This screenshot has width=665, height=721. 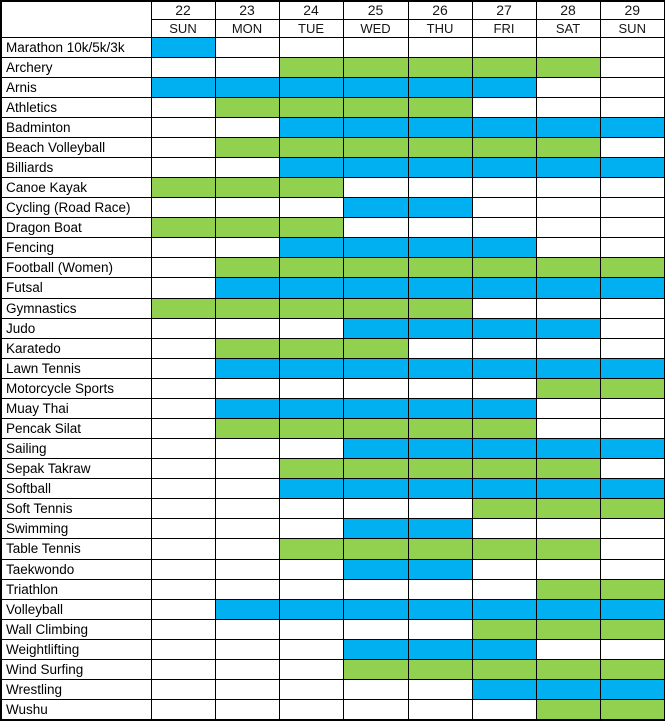 What do you see at coordinates (76, 589) in the screenshot?
I see `sport-label: Triathlon` at bounding box center [76, 589].